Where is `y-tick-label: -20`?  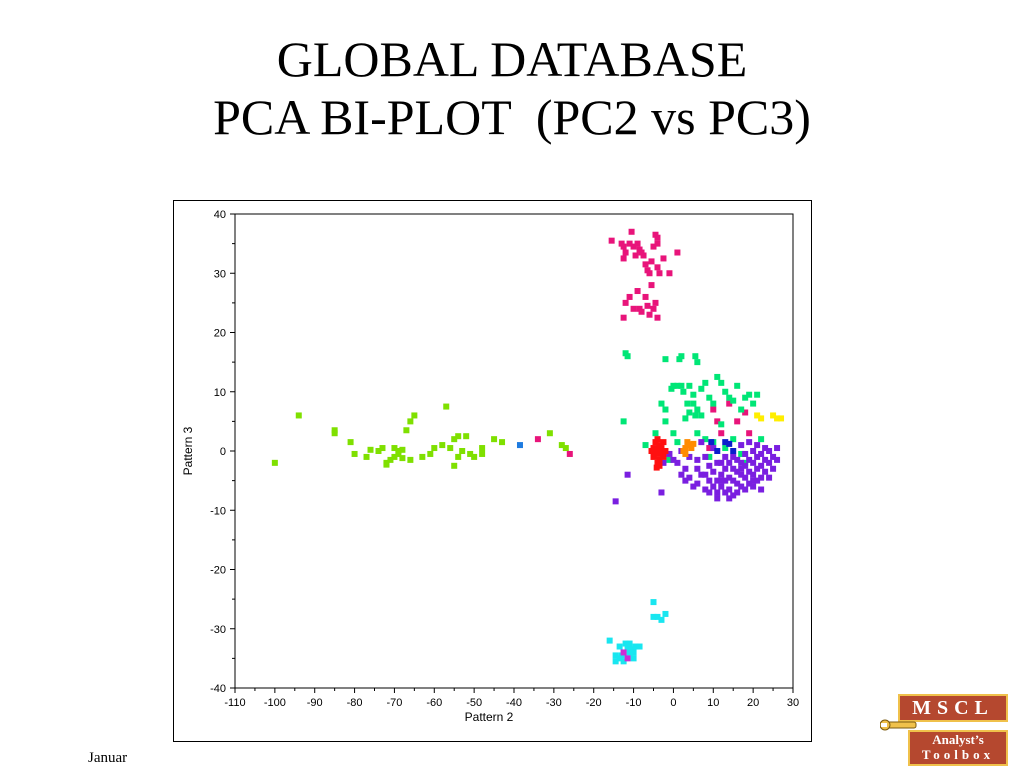
y-tick-label: -20 is located at coordinates (218, 571).